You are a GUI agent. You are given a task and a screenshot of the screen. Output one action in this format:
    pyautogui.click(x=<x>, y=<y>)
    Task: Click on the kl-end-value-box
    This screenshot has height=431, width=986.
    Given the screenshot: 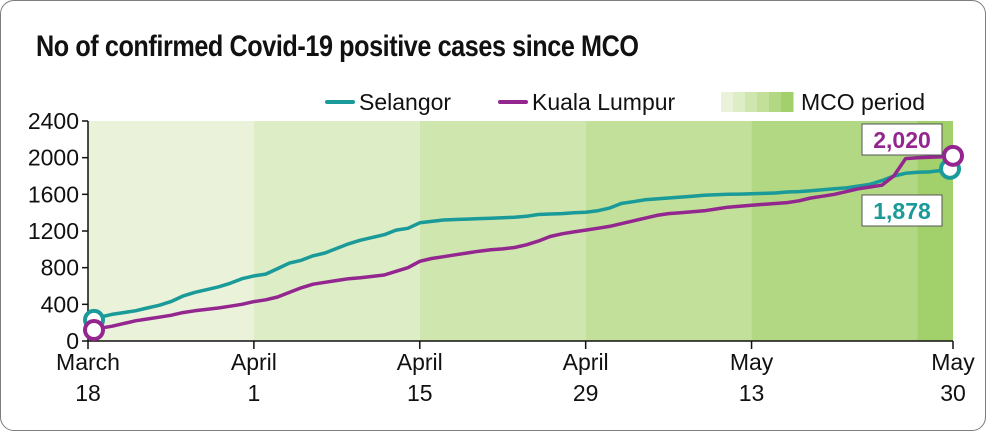 What is the action you would take?
    pyautogui.click(x=902, y=139)
    